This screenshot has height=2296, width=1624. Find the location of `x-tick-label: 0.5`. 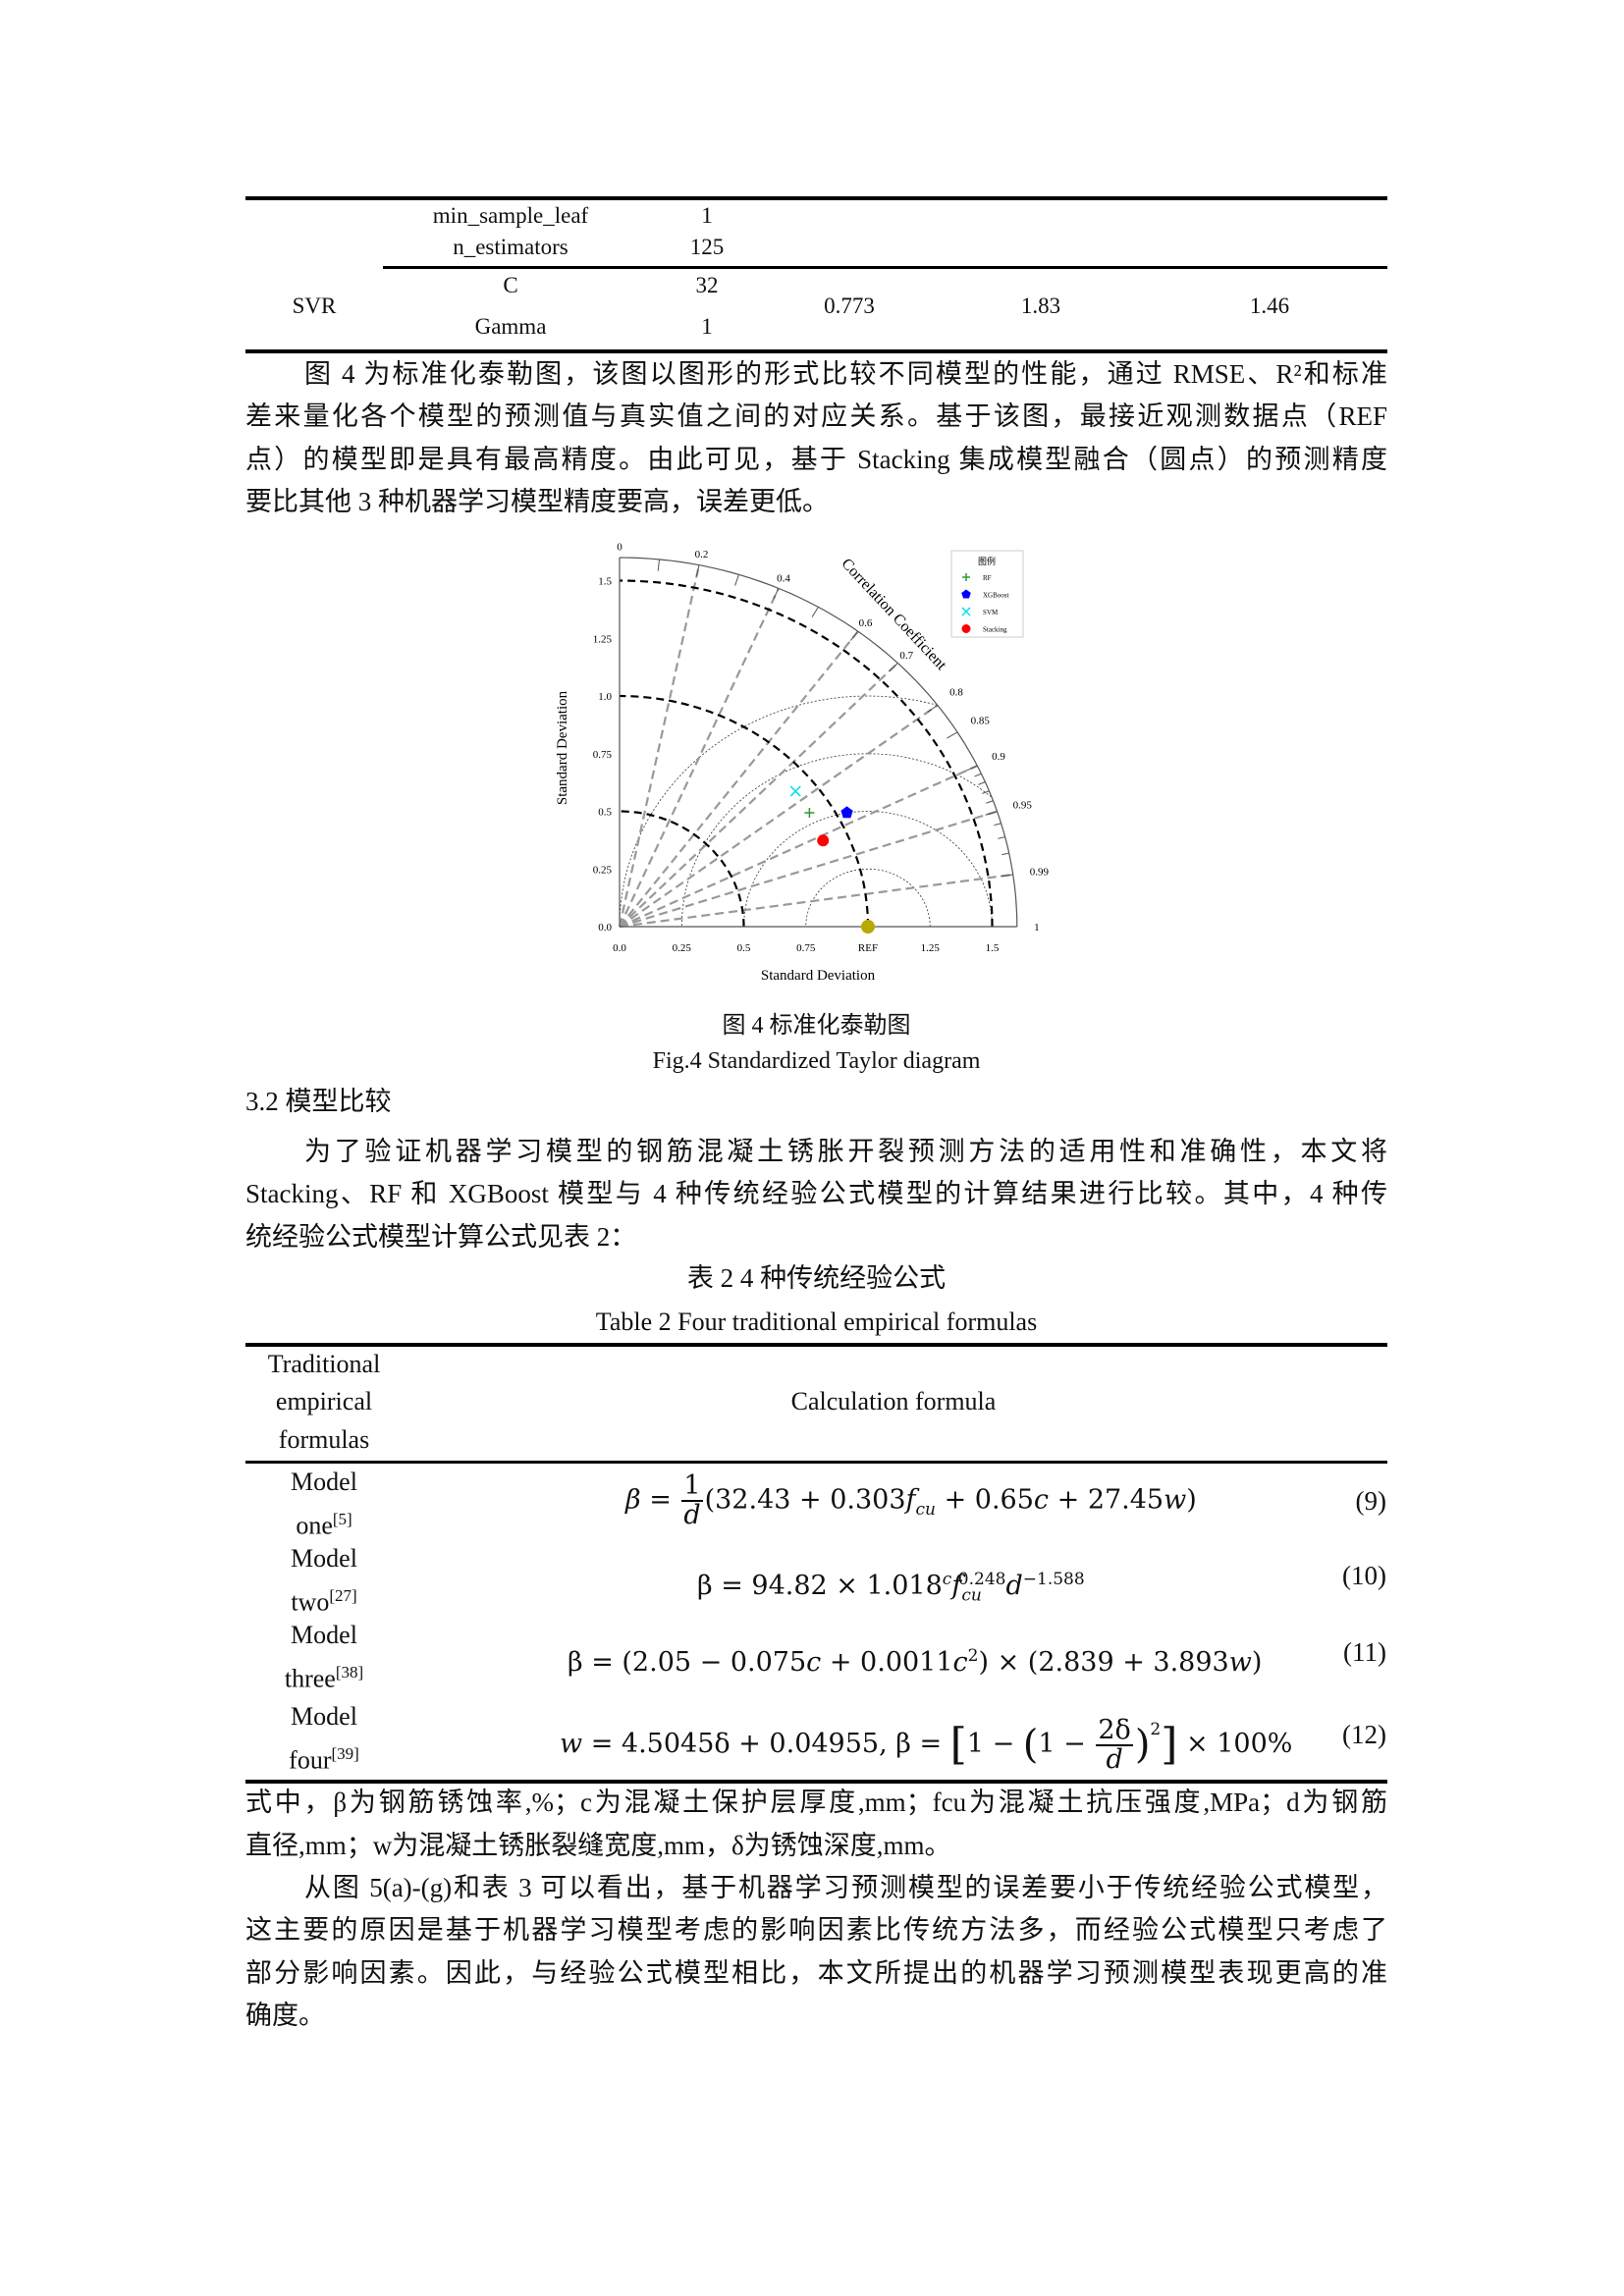

x-tick-label: 0.5 is located at coordinates (744, 948).